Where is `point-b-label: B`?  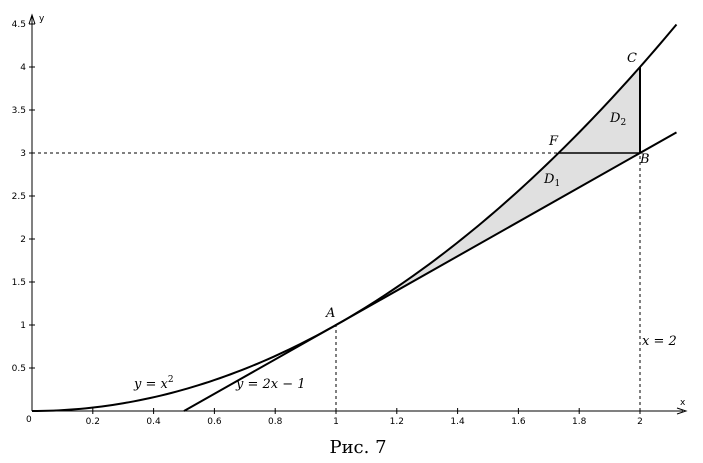 point-b-label: B is located at coordinates (644, 159).